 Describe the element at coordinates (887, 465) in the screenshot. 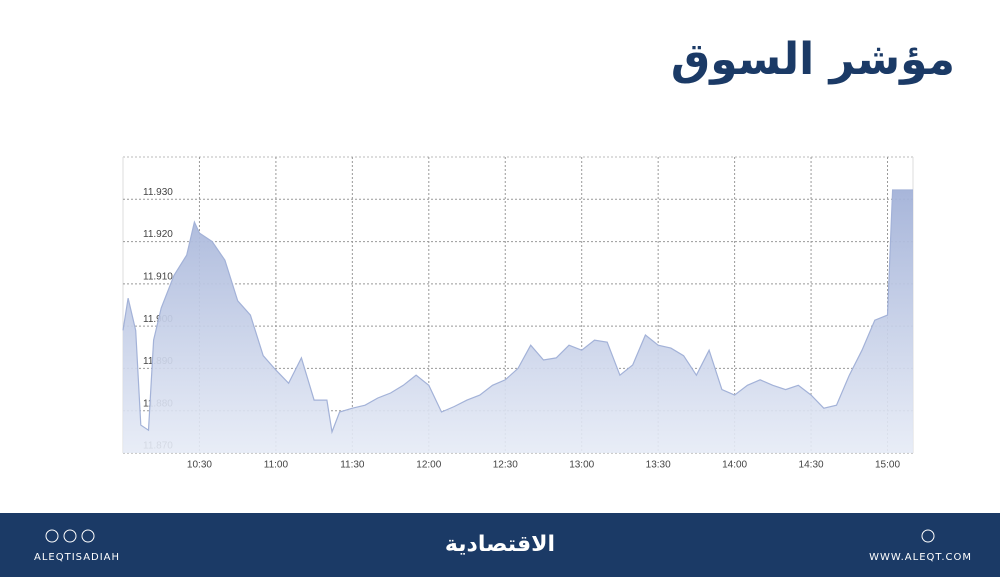

I see `x-tick-label: 15:00` at that location.